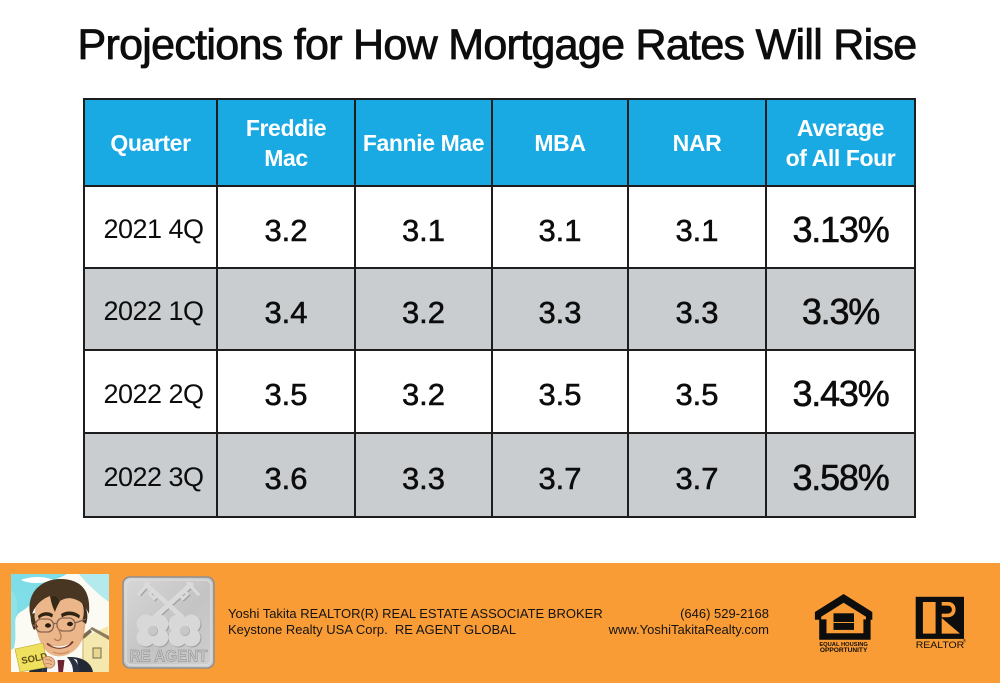 Image resolution: width=1000 pixels, height=683 pixels. What do you see at coordinates (844, 649) in the screenshot?
I see `svg-text: OPPORTUNITY` at bounding box center [844, 649].